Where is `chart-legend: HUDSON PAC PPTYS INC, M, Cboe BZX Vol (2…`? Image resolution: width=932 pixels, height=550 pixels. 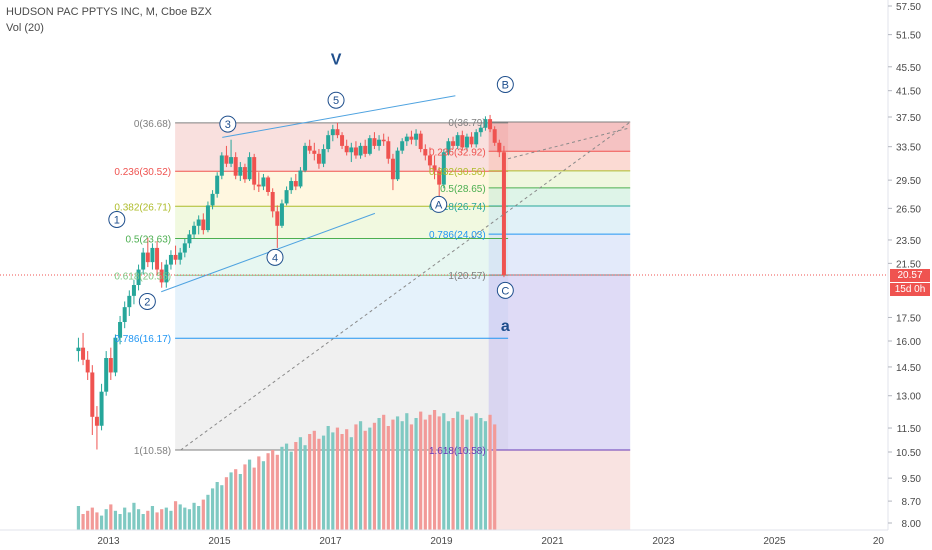 chart-legend: HUDSON PAC PPTYS INC, M, Cboe BZX Vol (2… is located at coordinates (109, 20).